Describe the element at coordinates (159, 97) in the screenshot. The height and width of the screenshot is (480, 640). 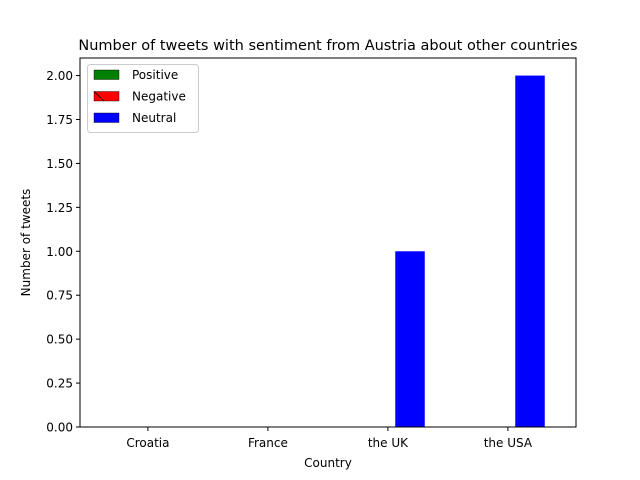
I see `legend-label-negative: Negative` at that location.